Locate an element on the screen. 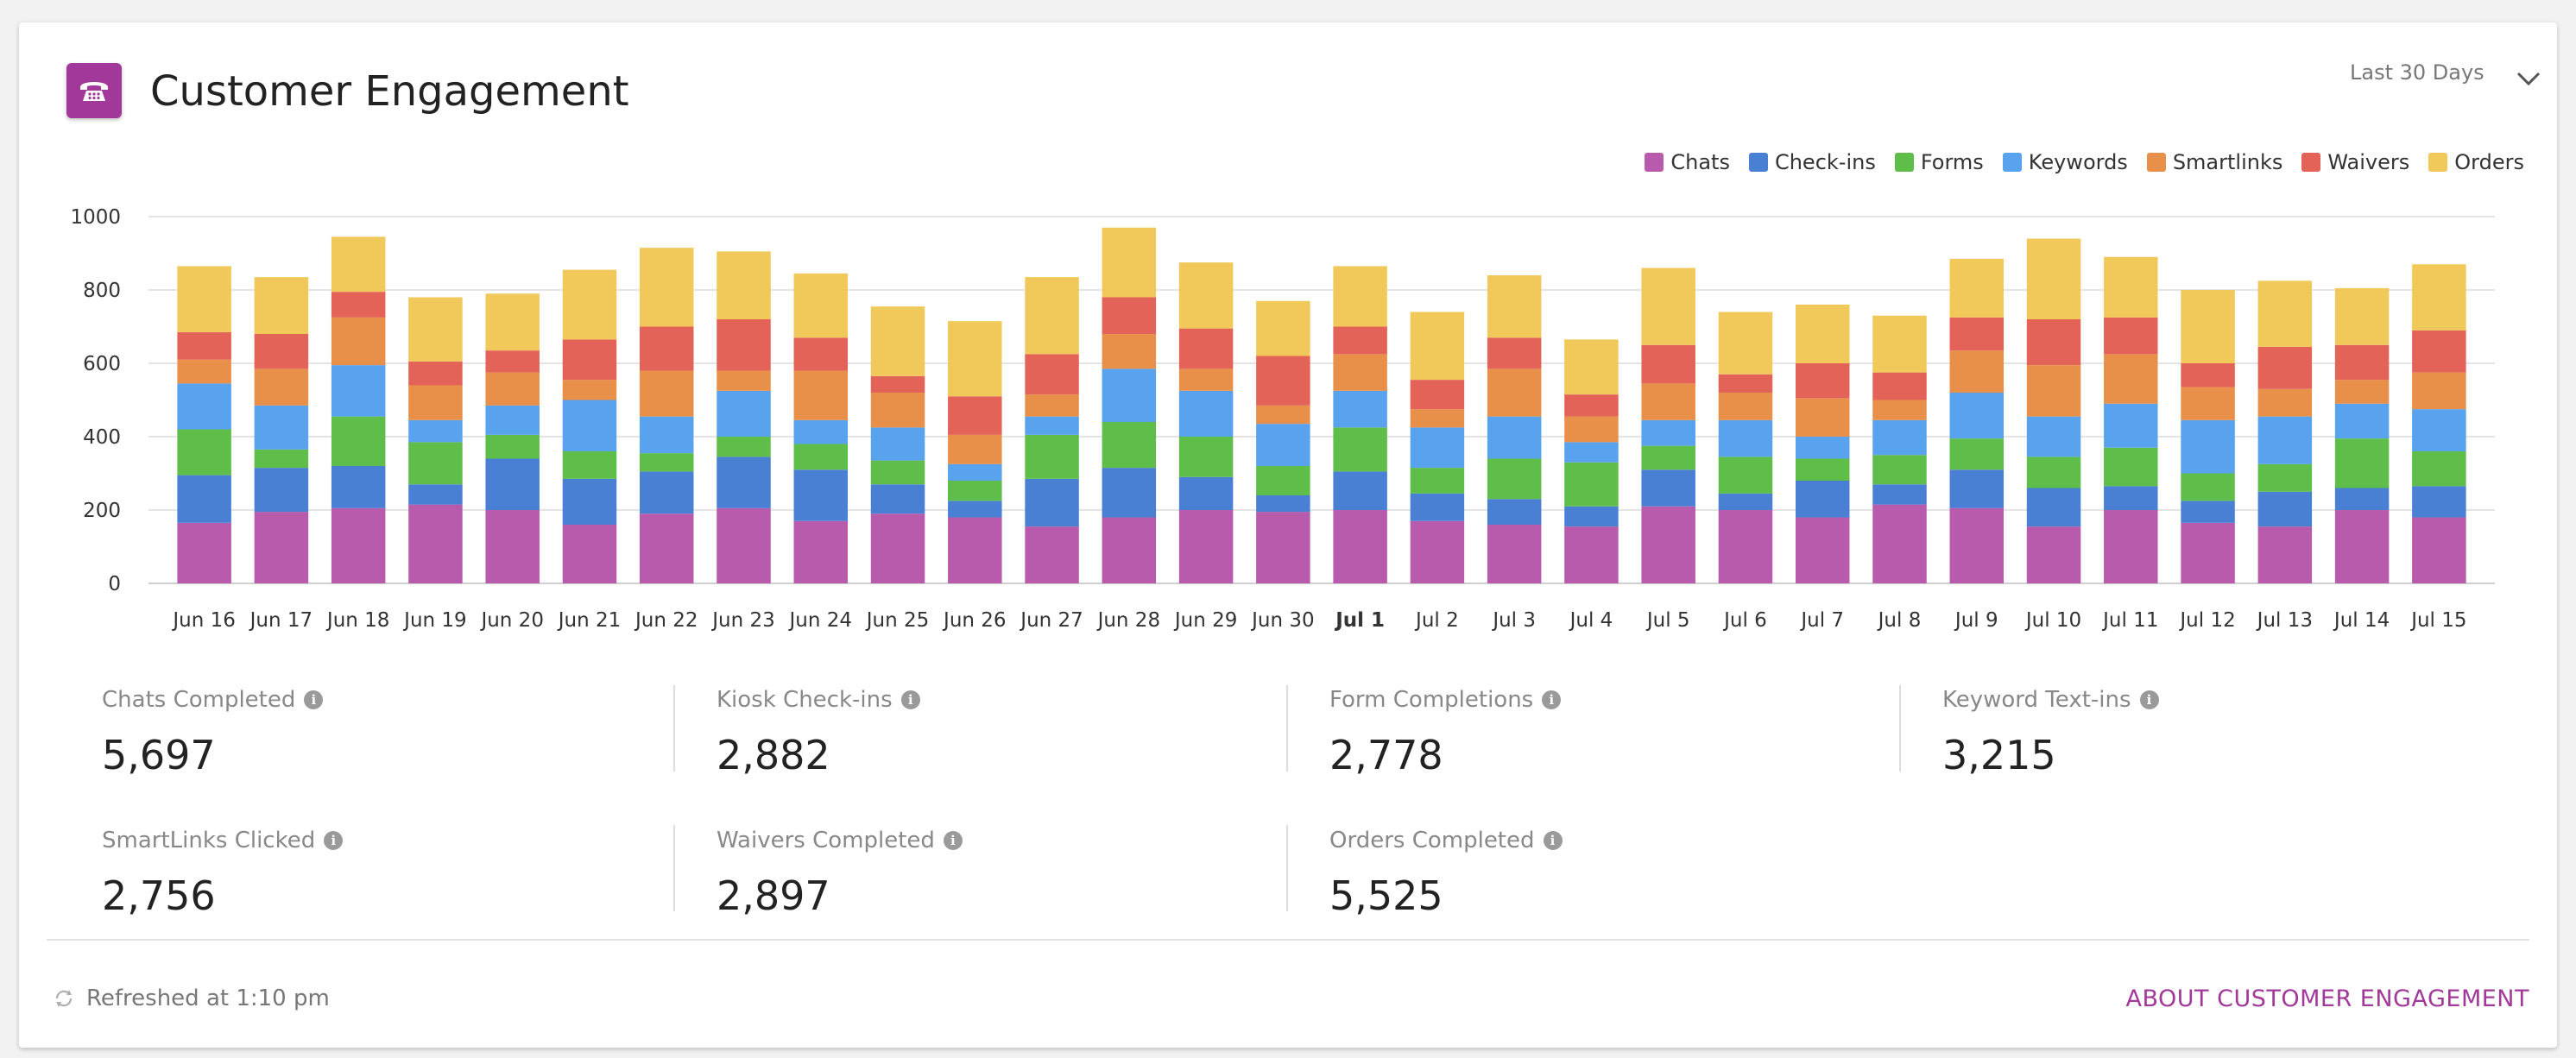 The image size is (2576, 1058). legend-item: Forms is located at coordinates (1939, 162).